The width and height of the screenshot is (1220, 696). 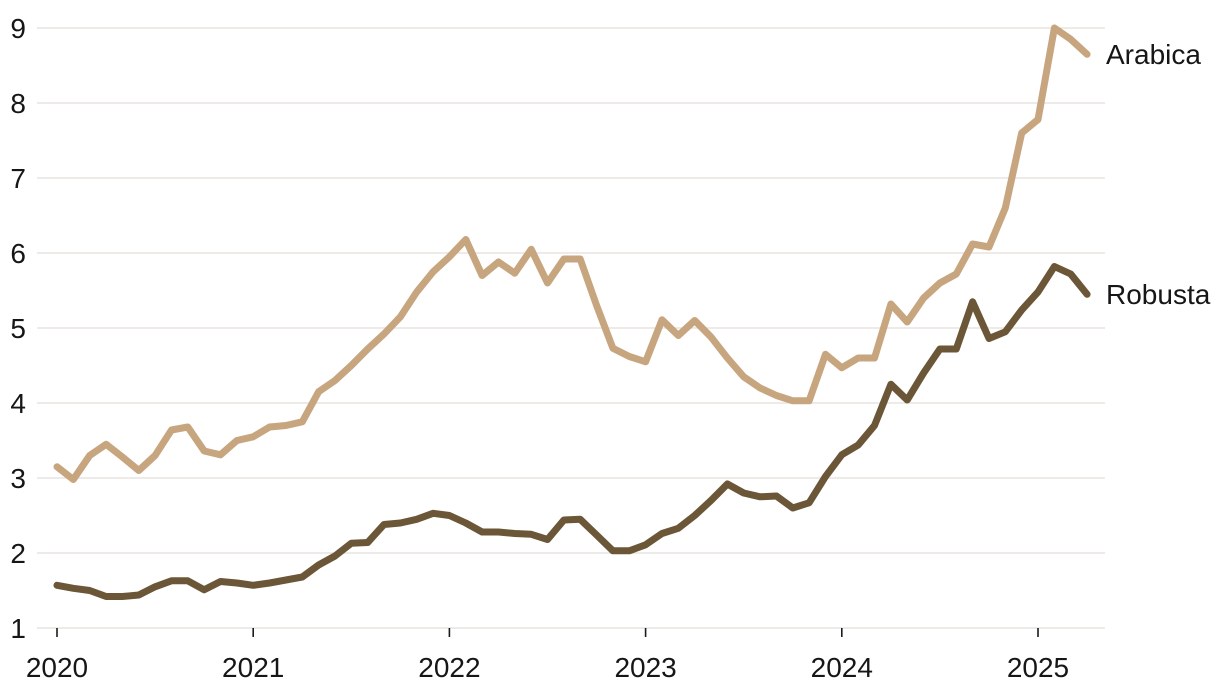 I want to click on x-tick-label-2024: 2024, so click(x=842, y=667).